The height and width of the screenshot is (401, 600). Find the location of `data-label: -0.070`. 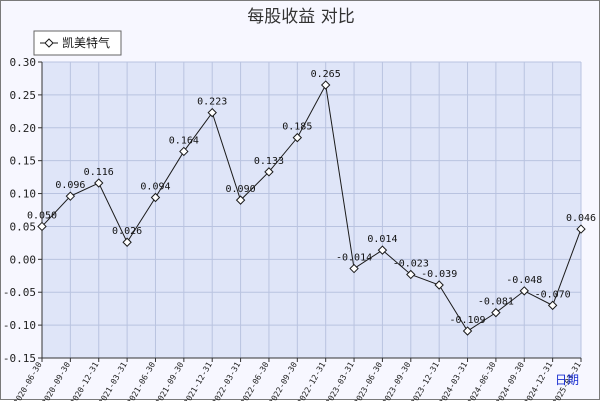

data-label: -0.070 is located at coordinates (553, 294).